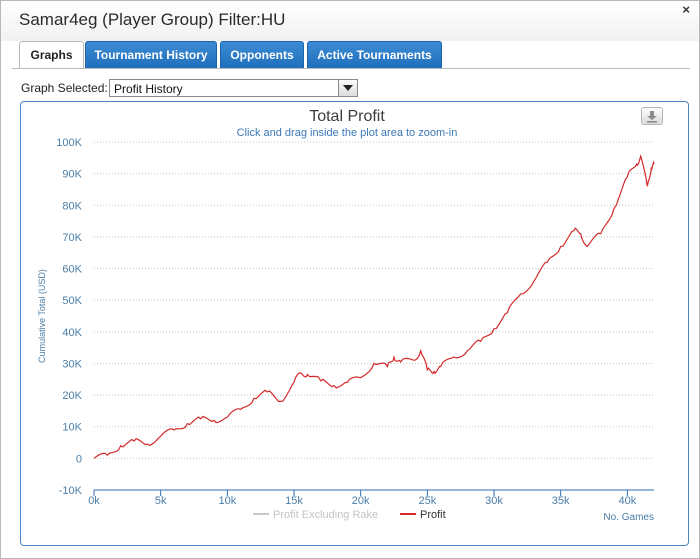 The height and width of the screenshot is (559, 700). What do you see at coordinates (374, 54) in the screenshot?
I see `tab-active-tournaments: Active Tournaments` at bounding box center [374, 54].